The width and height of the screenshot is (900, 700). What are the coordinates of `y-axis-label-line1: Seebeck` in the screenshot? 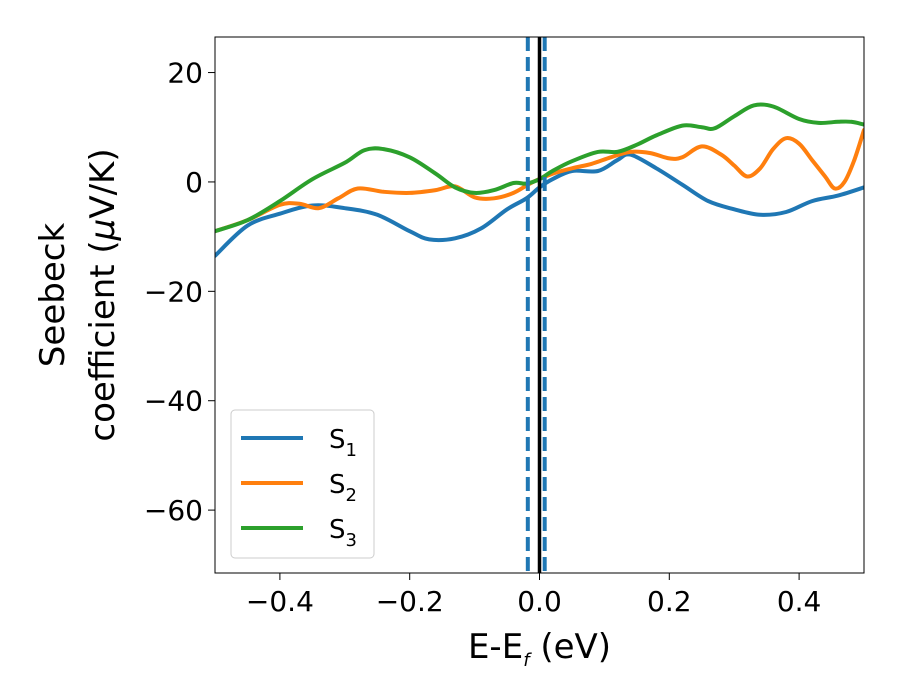 It's located at (53, 295).